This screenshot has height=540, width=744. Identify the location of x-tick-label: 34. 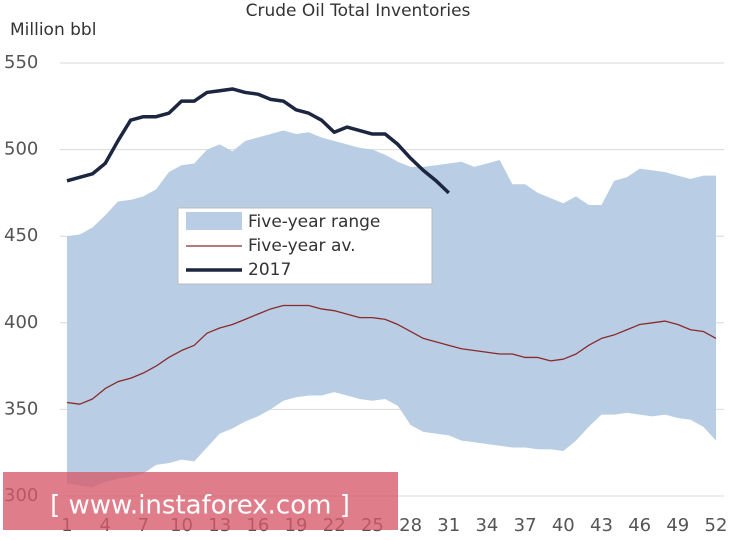
(486, 525).